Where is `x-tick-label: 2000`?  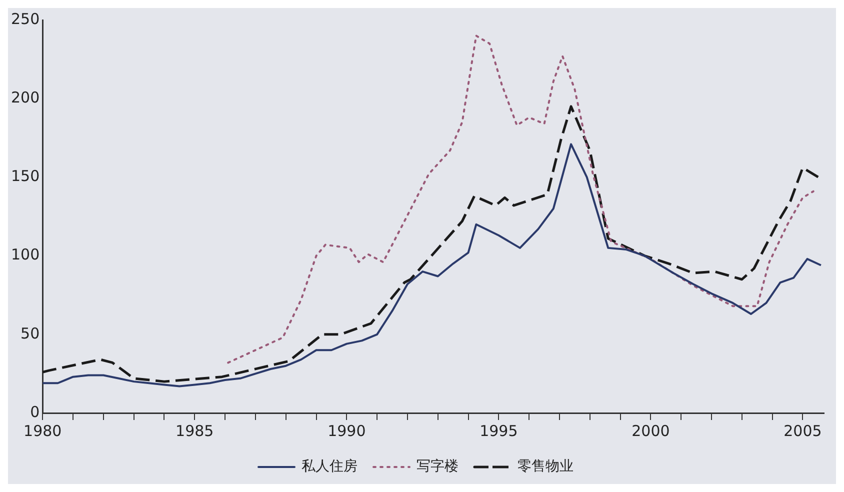
x-tick-label: 2000 is located at coordinates (651, 431).